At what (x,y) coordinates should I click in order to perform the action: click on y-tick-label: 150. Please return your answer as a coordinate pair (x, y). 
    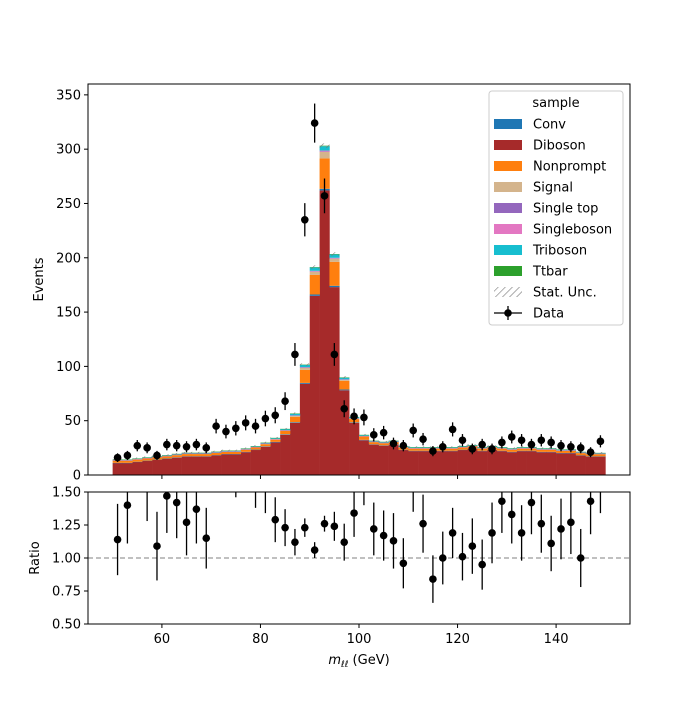
    Looking at the image, I should click on (68, 313).